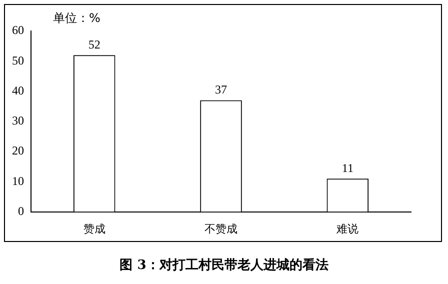 The height and width of the screenshot is (284, 448). I want to click on y-tick-label: 50, so click(18, 60).